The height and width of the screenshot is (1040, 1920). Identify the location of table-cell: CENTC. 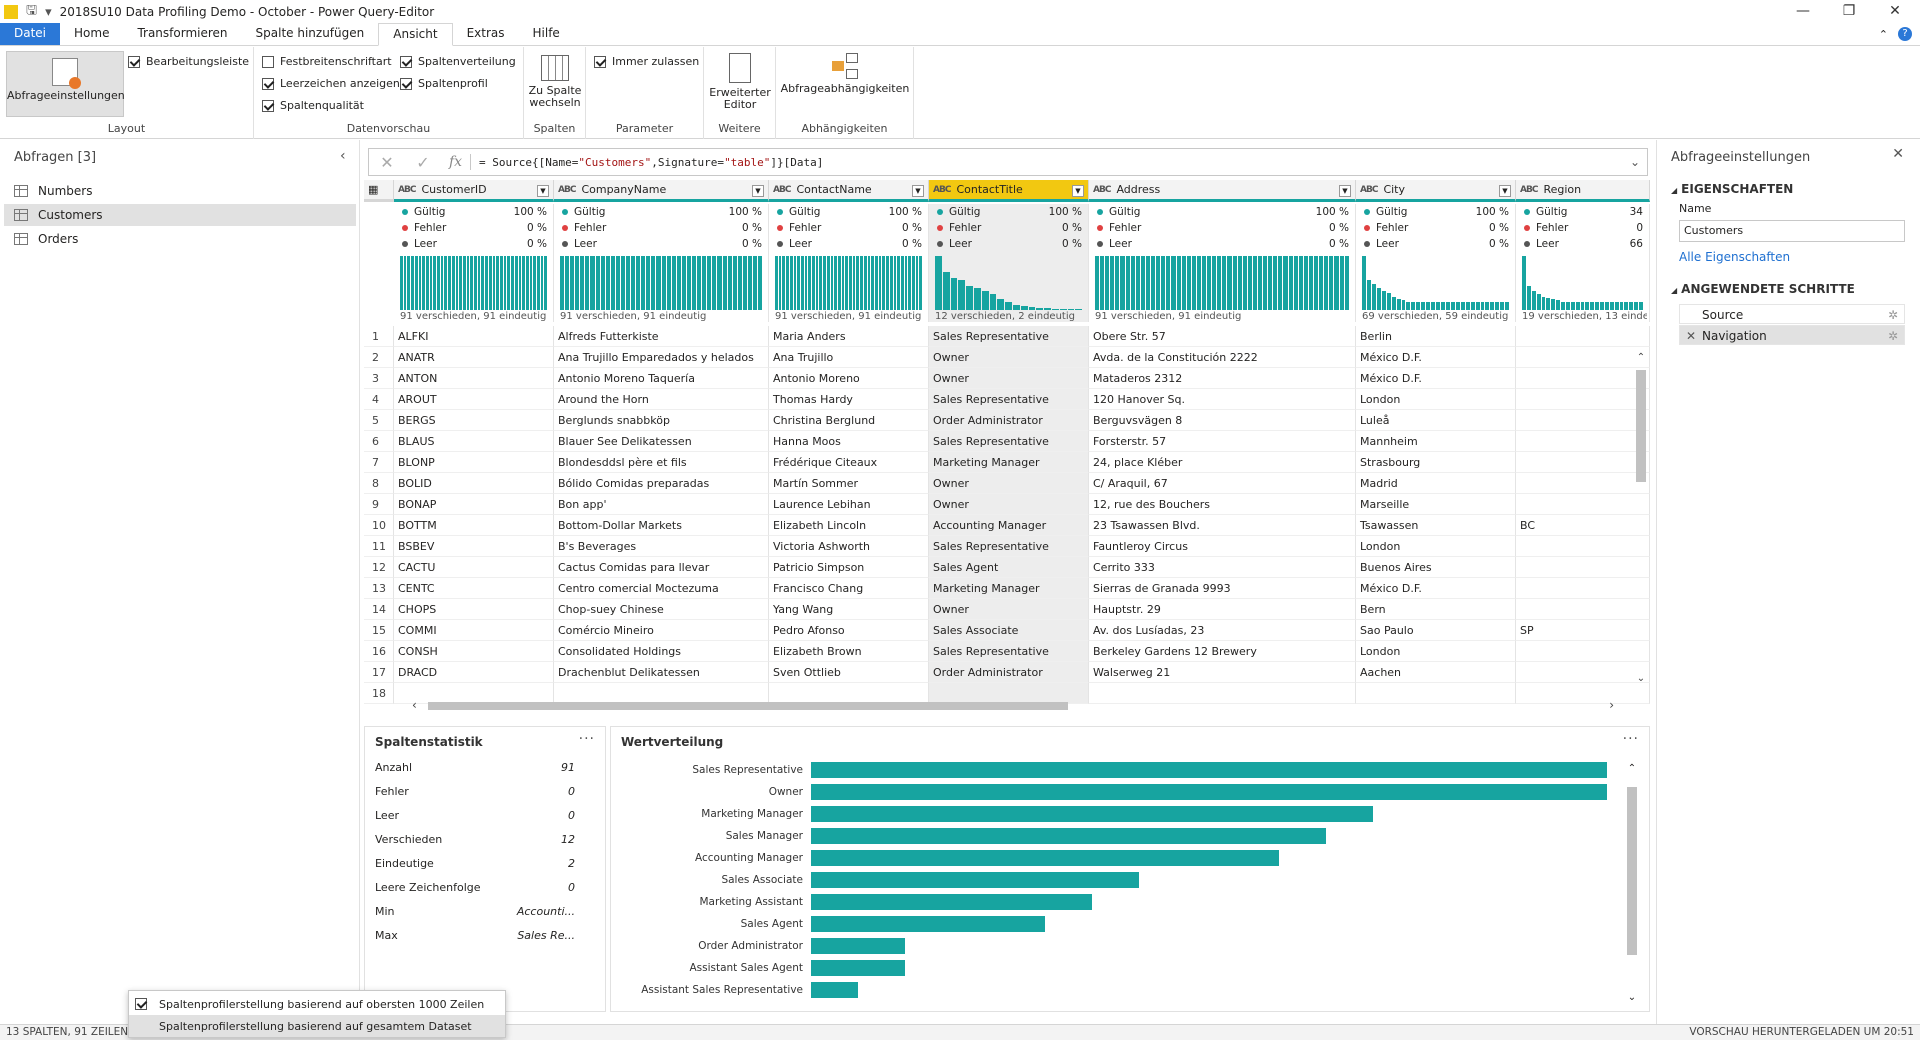
(474, 588).